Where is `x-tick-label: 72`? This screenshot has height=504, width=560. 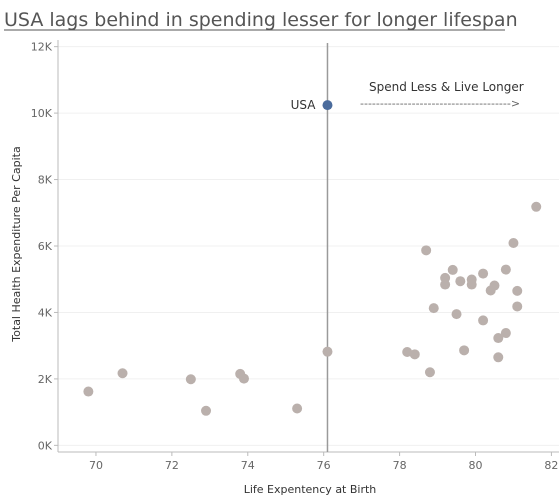
x-tick-label: 72 is located at coordinates (172, 465).